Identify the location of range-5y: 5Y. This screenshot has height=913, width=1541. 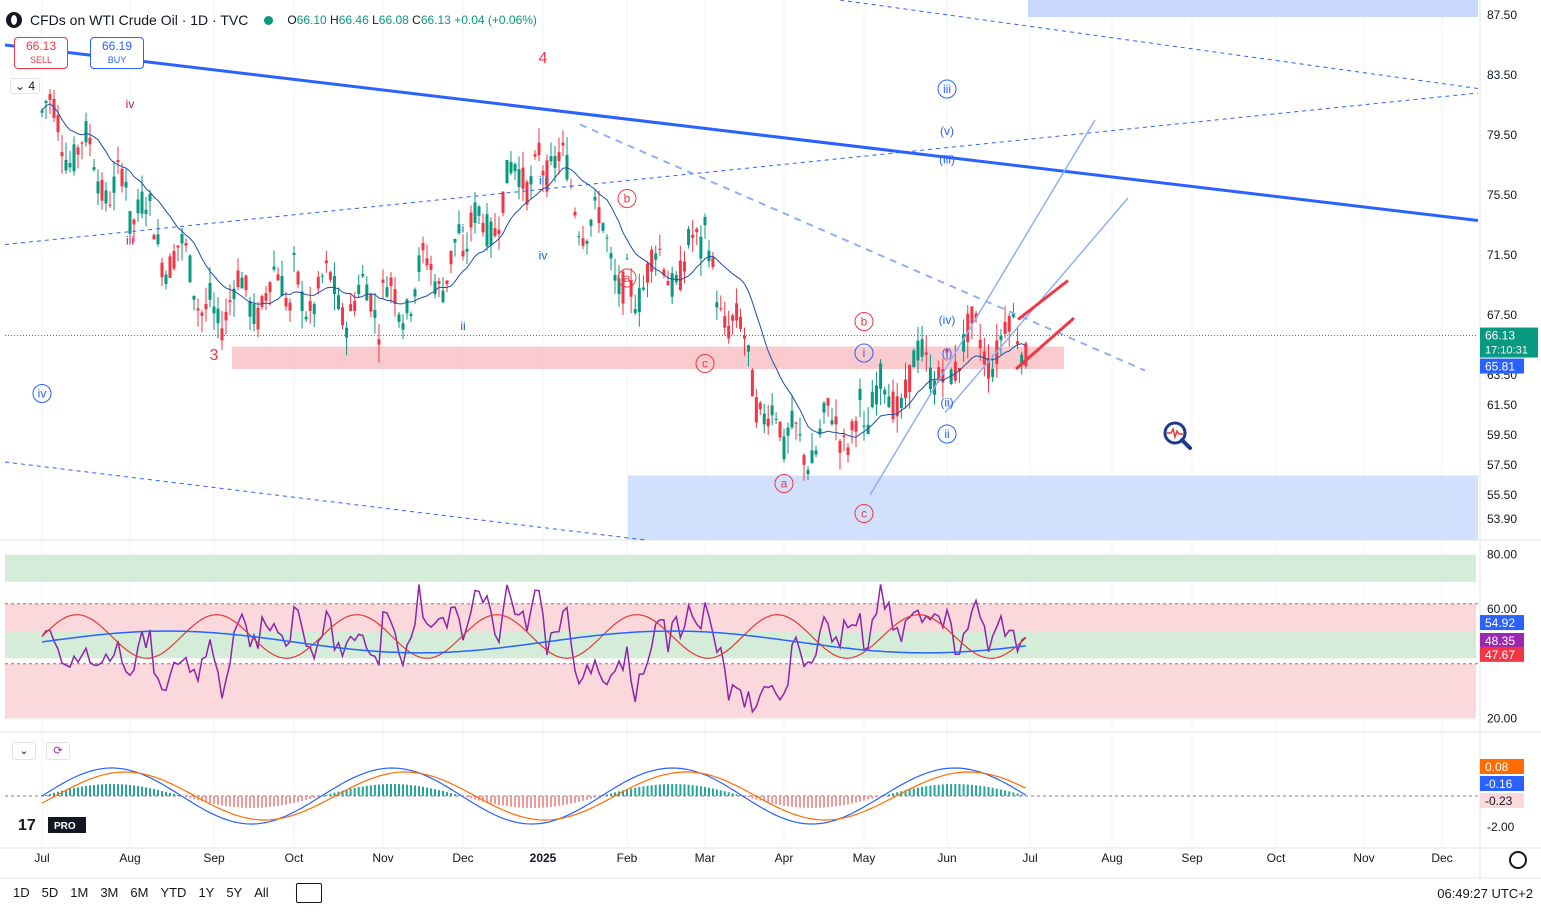
(234, 892).